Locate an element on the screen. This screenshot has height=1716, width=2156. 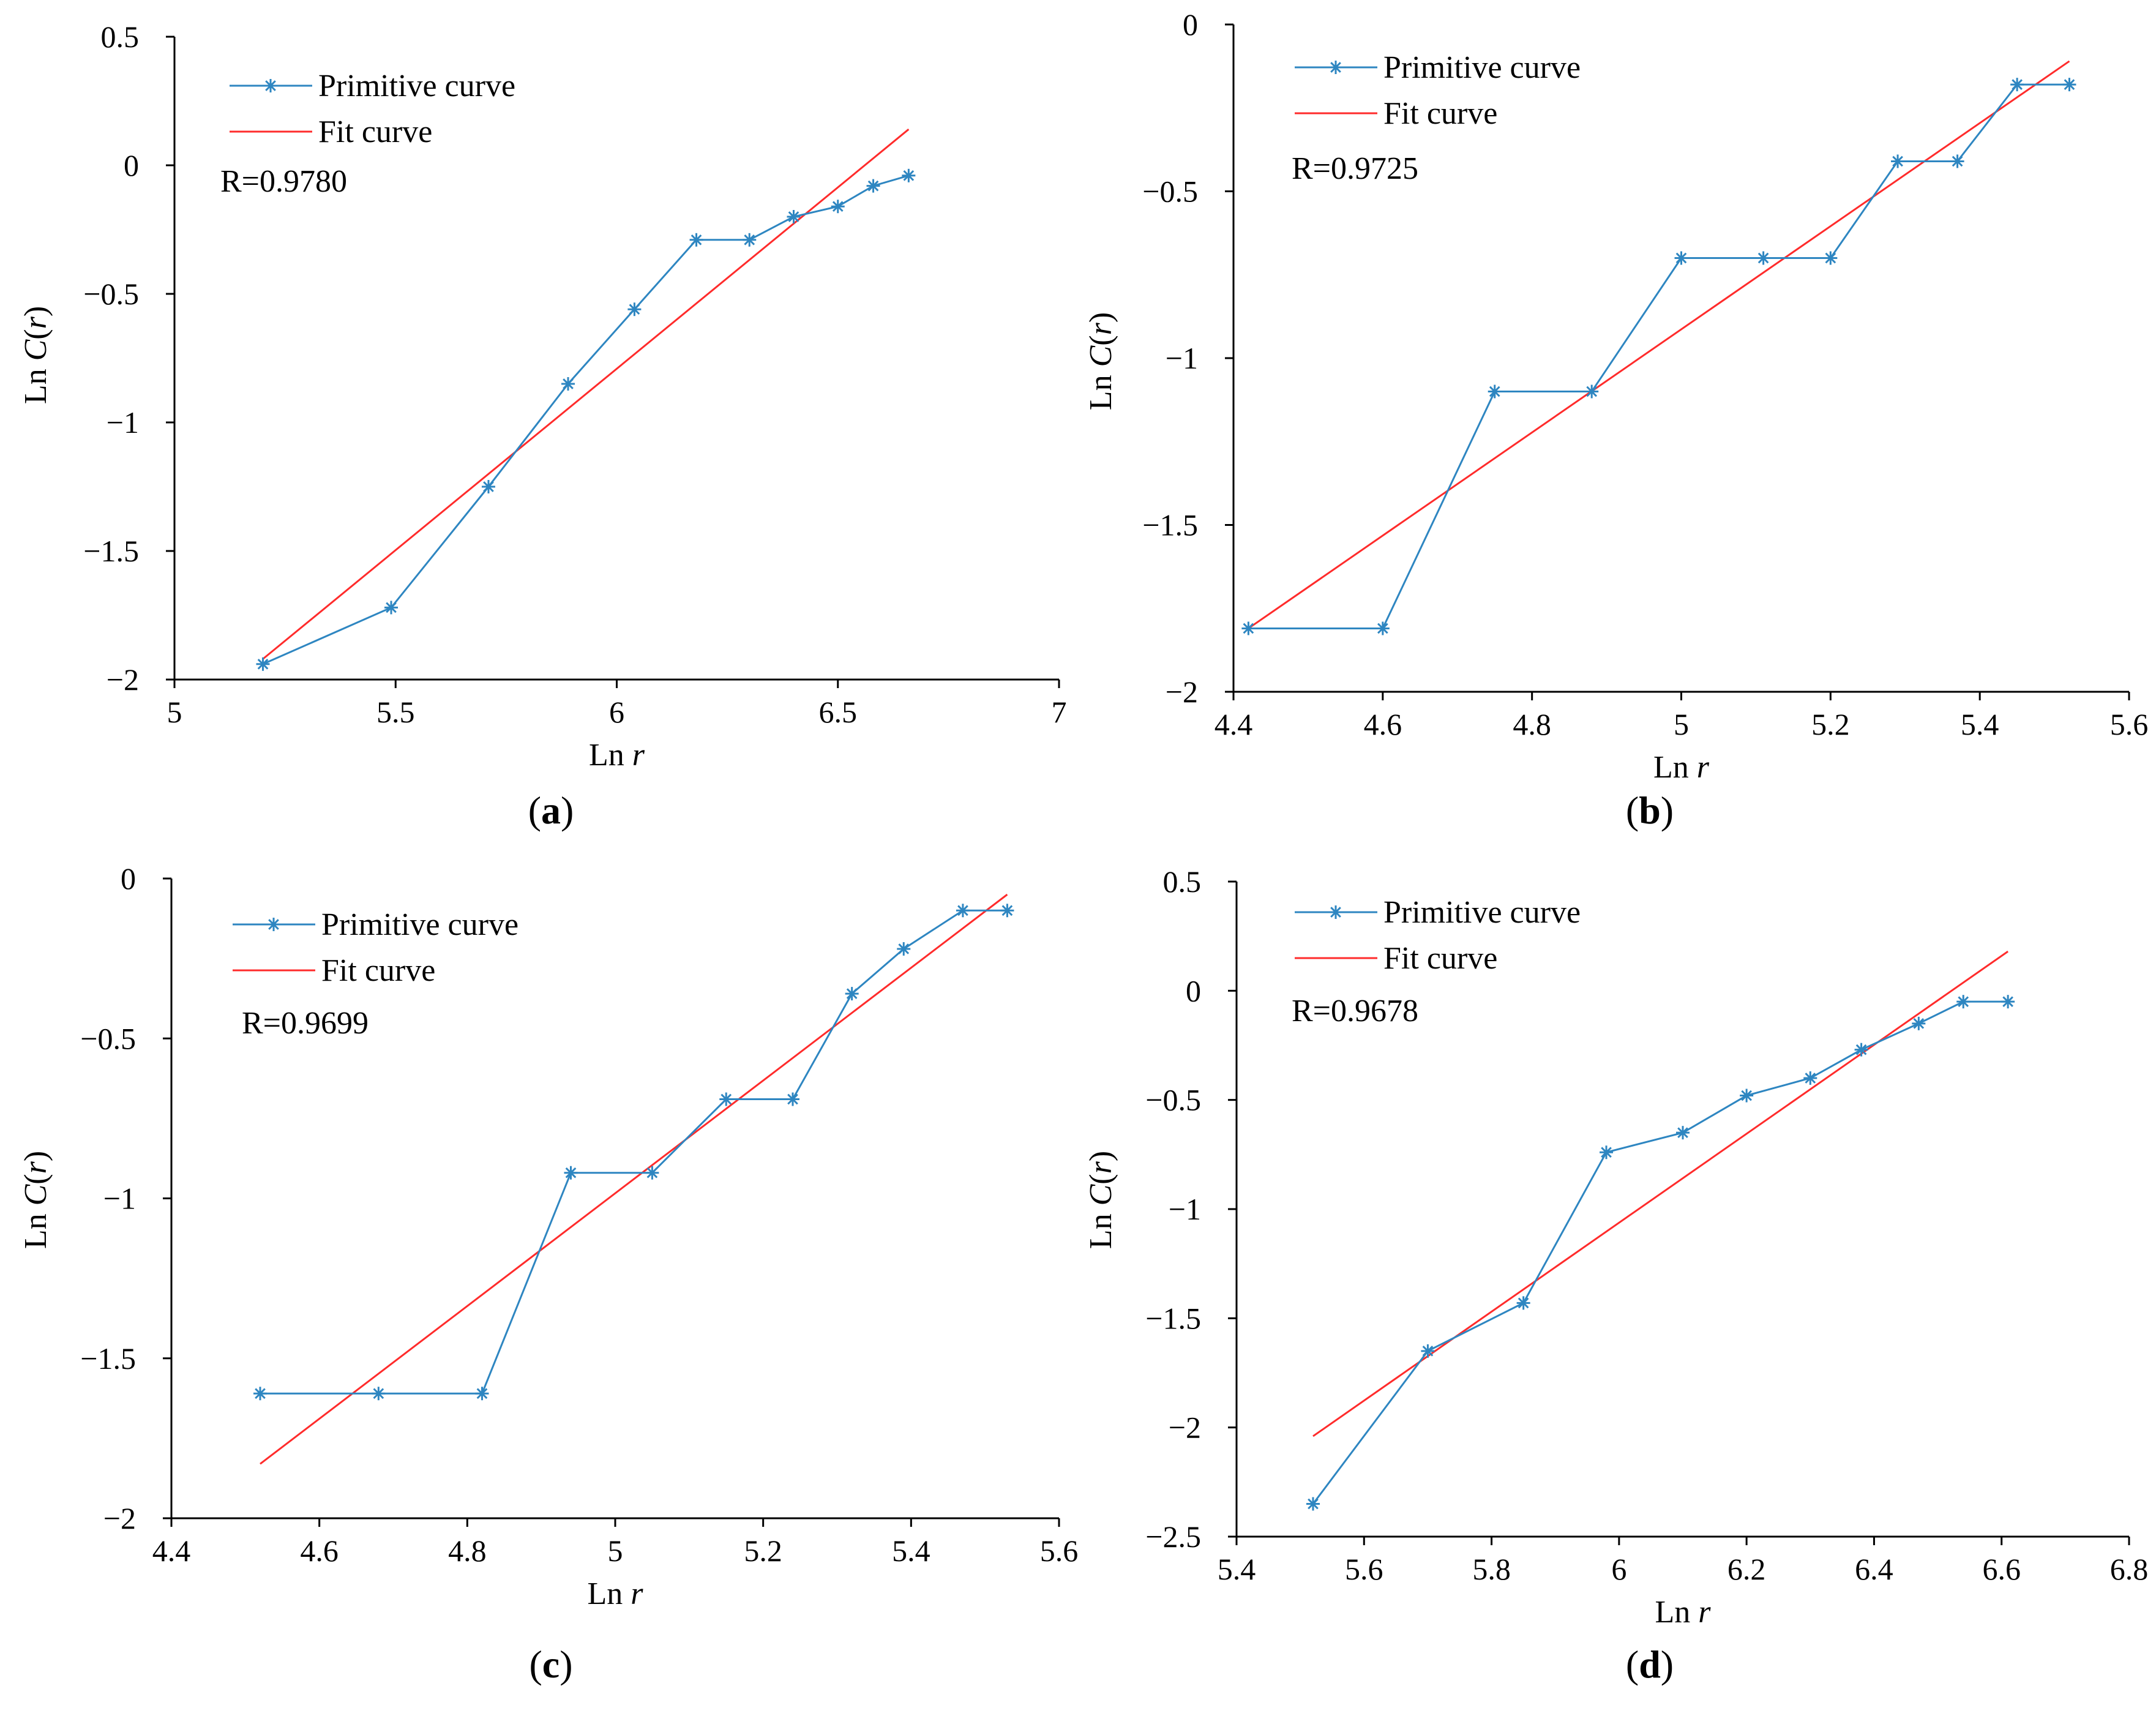
x-tick-label: 6.8 is located at coordinates (2129, 1569).